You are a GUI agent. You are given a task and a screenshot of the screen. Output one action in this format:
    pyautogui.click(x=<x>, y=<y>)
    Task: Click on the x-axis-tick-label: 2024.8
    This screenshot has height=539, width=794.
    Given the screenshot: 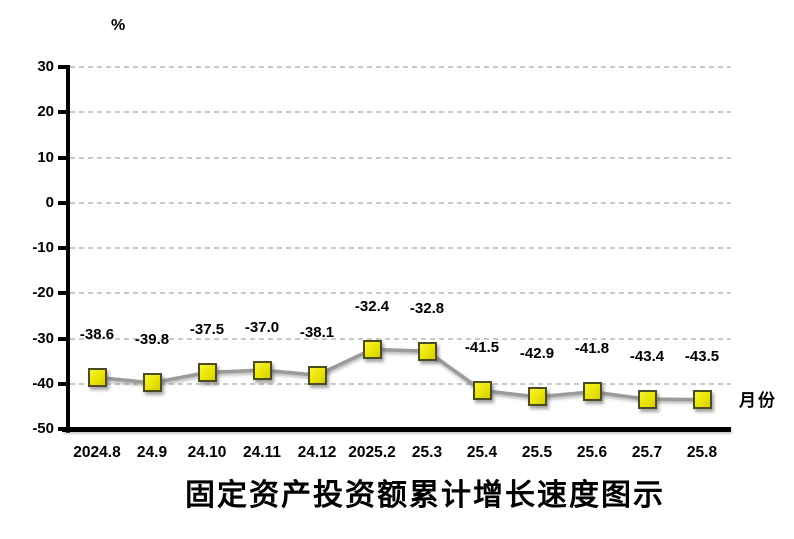 What is the action you would take?
    pyautogui.click(x=97, y=452)
    